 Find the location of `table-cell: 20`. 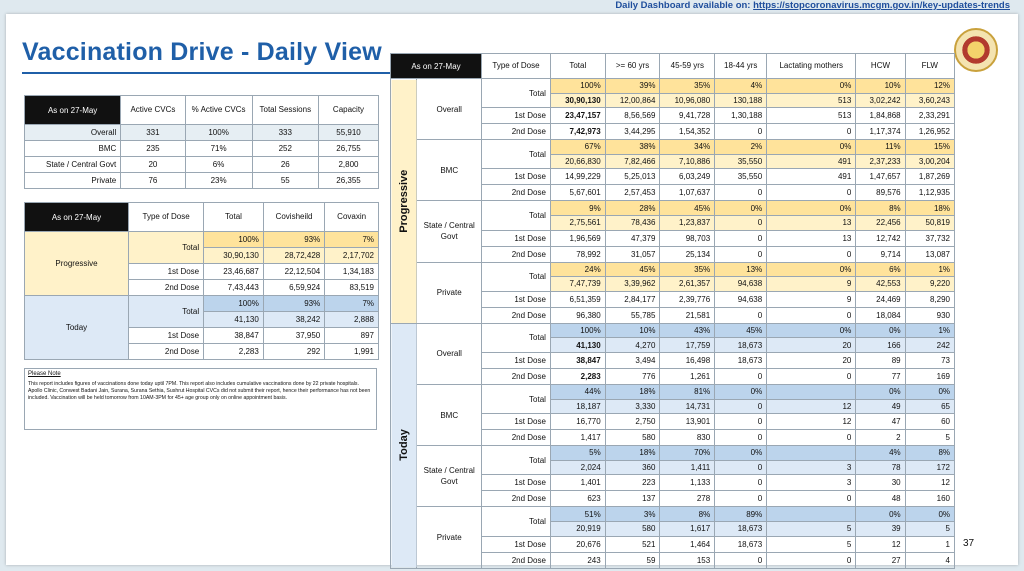

table-cell: 20 is located at coordinates (811, 360).